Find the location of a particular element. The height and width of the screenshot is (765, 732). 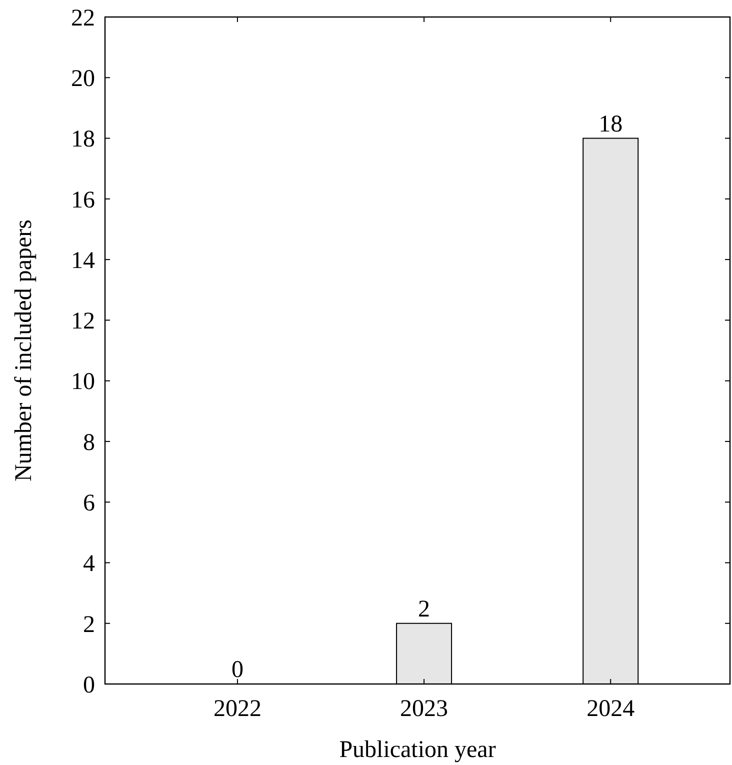

x-tick-label: 2022 is located at coordinates (237, 709).